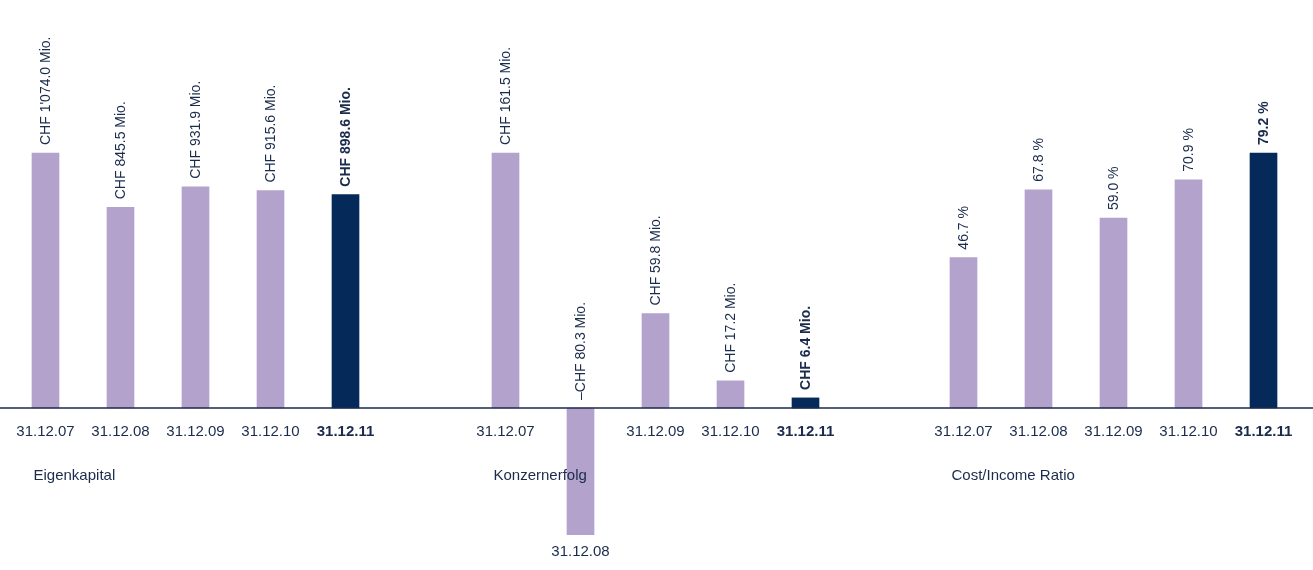 The width and height of the screenshot is (1313, 570). Describe the element at coordinates (1263, 122) in the screenshot. I see `data-label: 79.2 %` at that location.